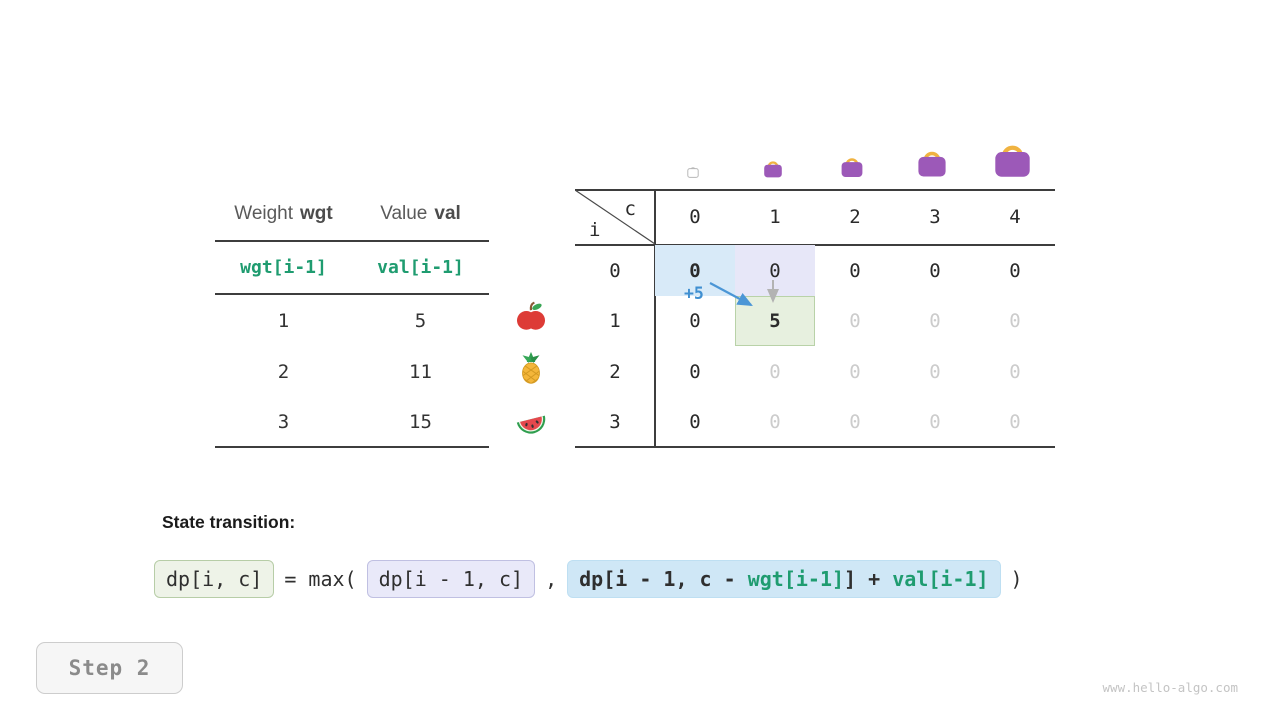 The image size is (1280, 720). What do you see at coordinates (283, 372) in the screenshot?
I see `item2-weight: 2` at bounding box center [283, 372].